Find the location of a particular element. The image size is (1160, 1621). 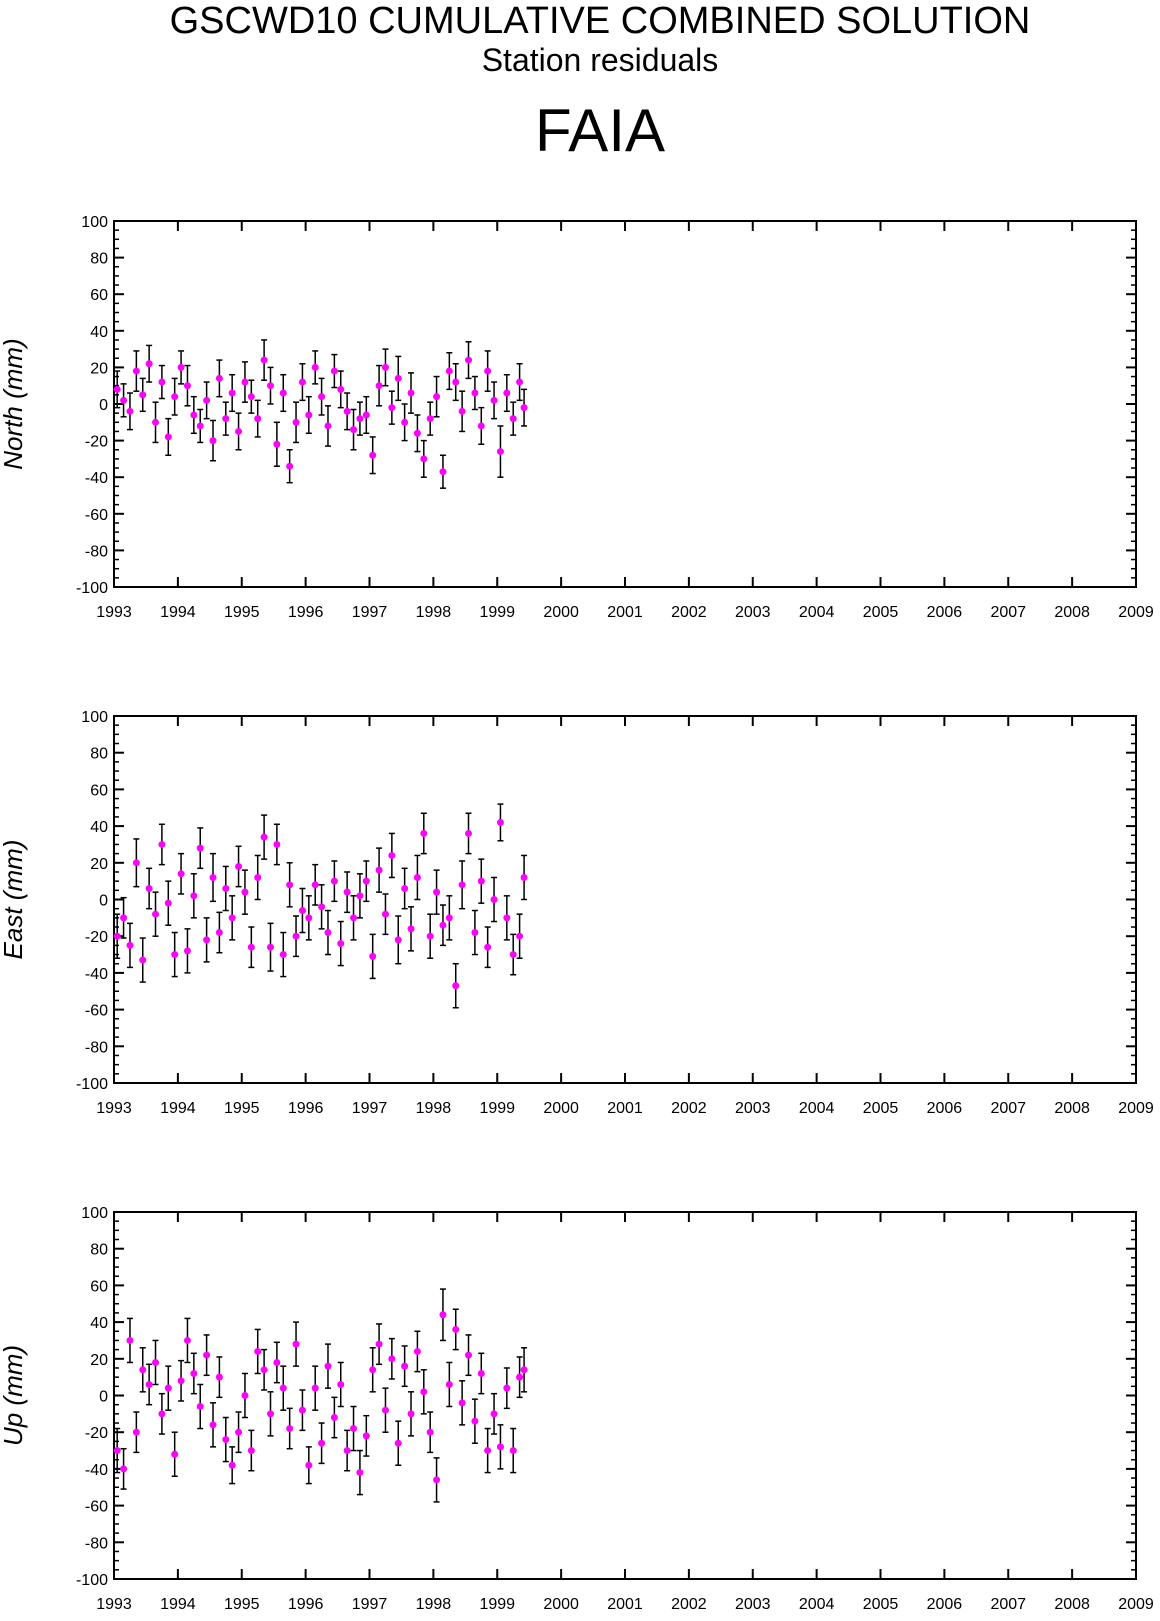

y-tick-label: -20 is located at coordinates (96, 937).